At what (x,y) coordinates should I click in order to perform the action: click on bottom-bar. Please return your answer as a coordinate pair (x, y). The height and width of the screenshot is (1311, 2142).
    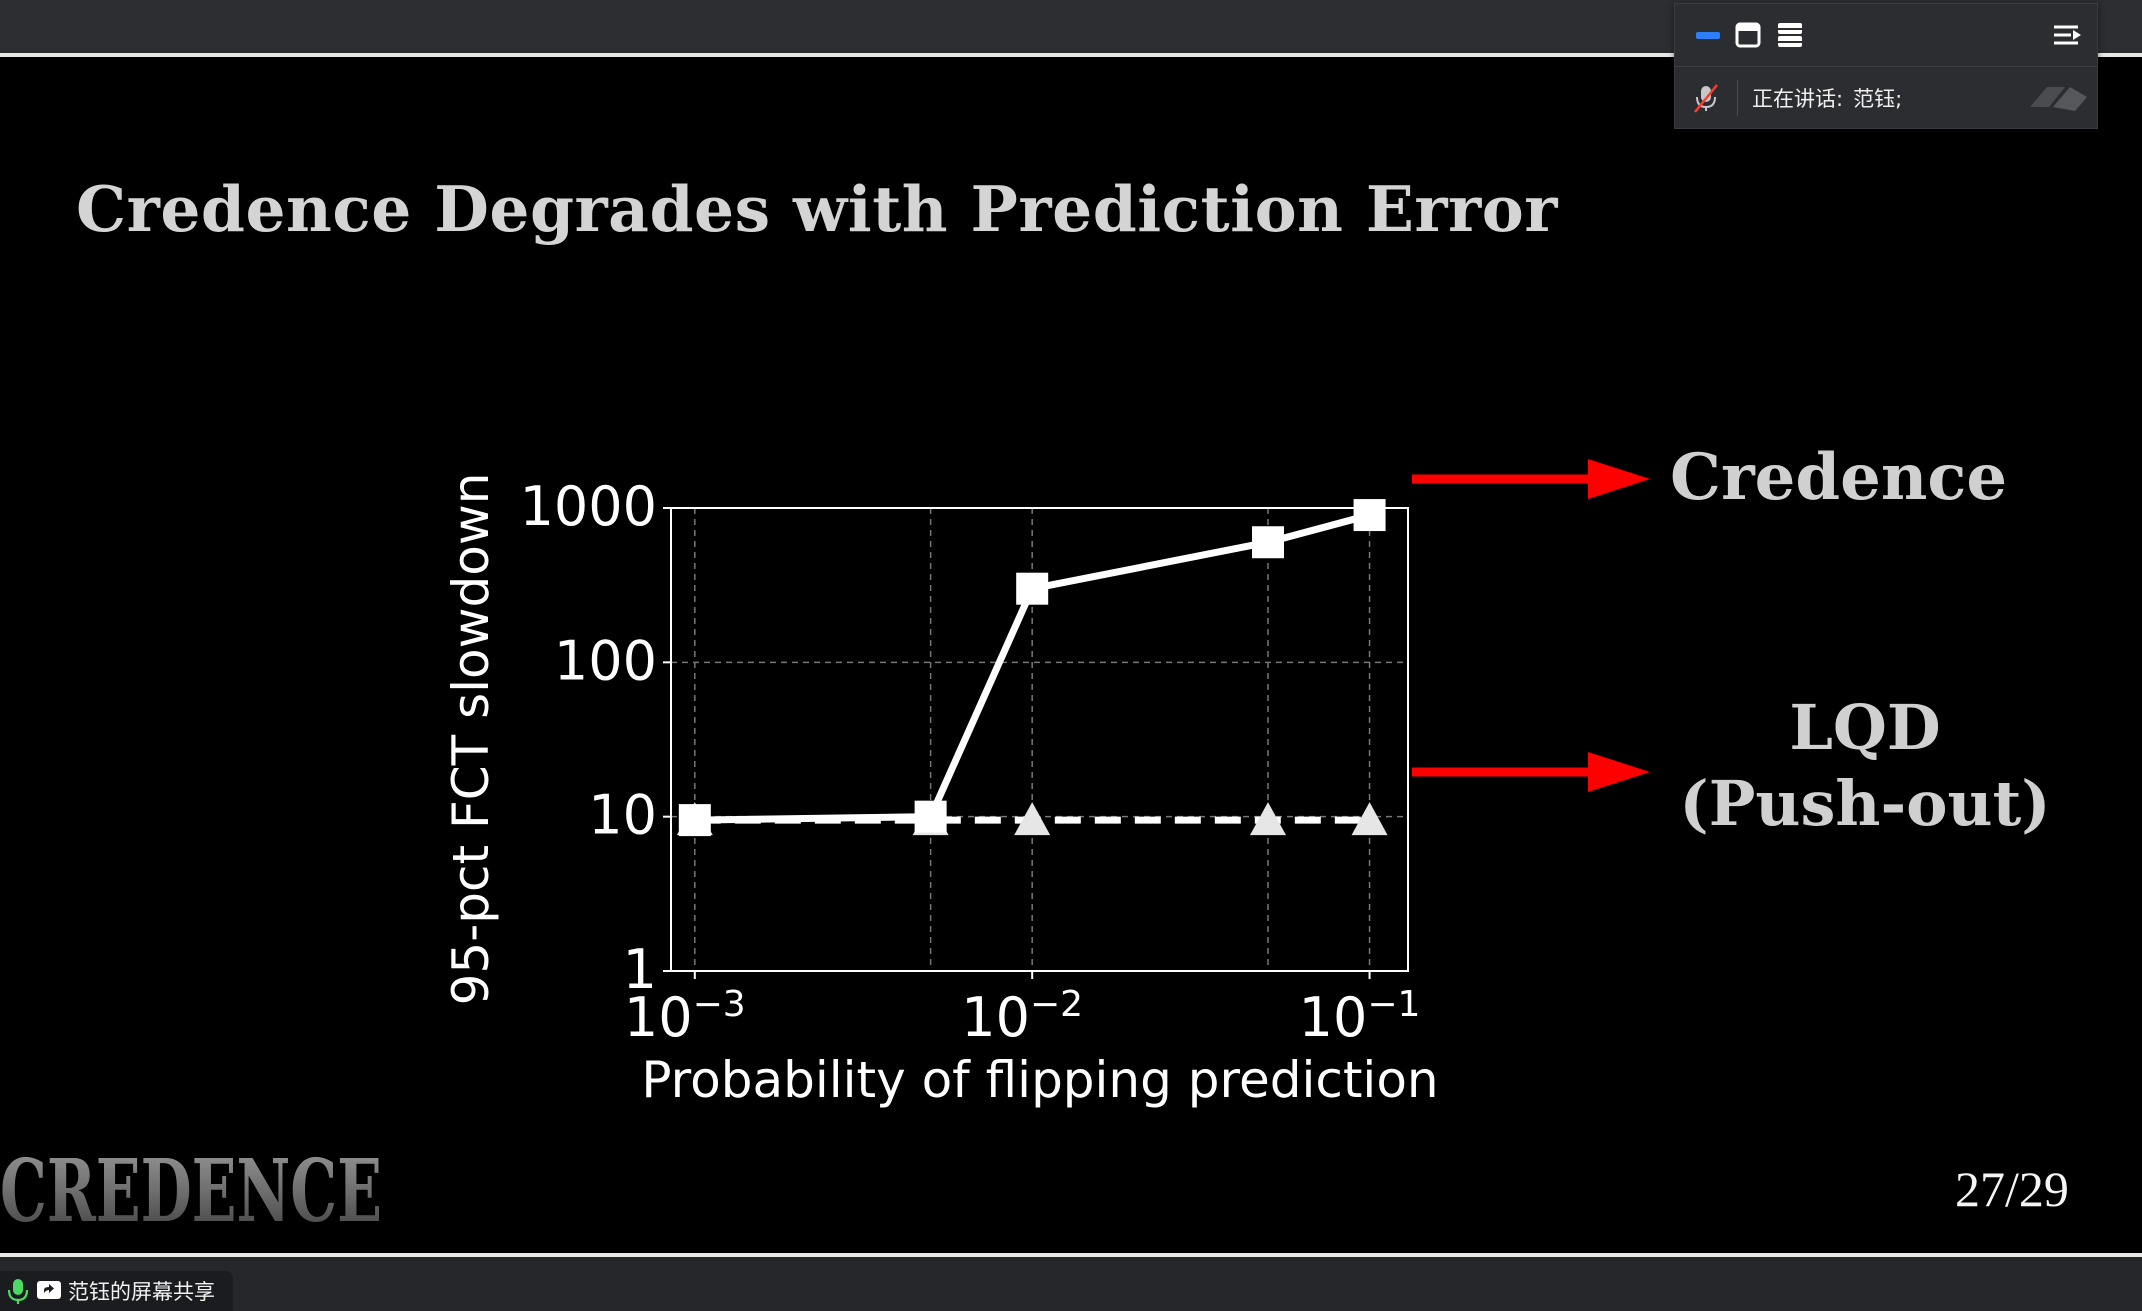
    Looking at the image, I should click on (1071, 1284).